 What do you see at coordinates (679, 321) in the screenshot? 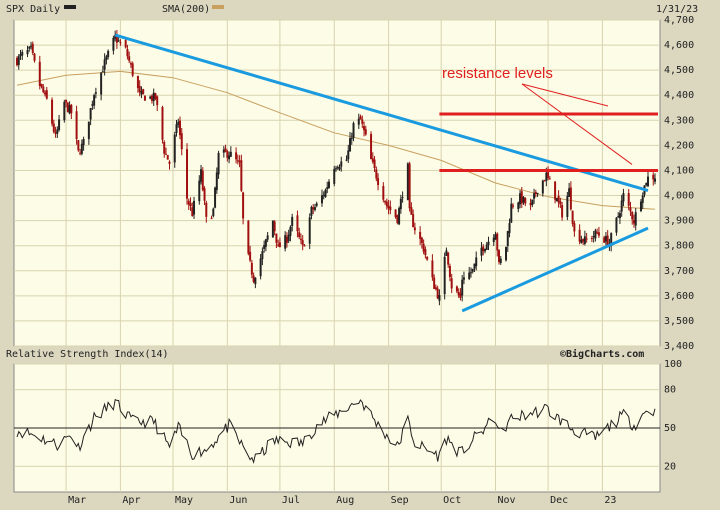
I see `price-tick-label: 3,500` at bounding box center [679, 321].